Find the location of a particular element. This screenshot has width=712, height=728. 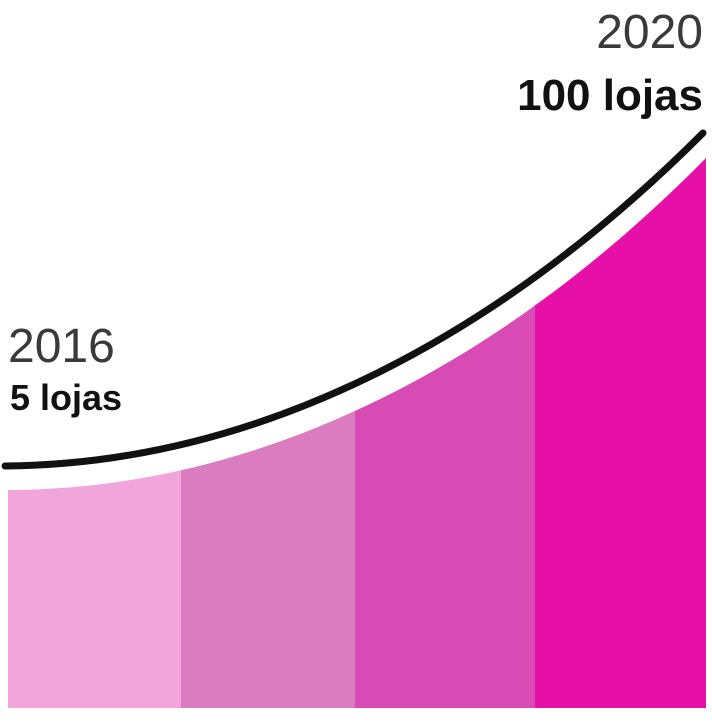

start-label: 5 lojas is located at coordinates (66, 397).